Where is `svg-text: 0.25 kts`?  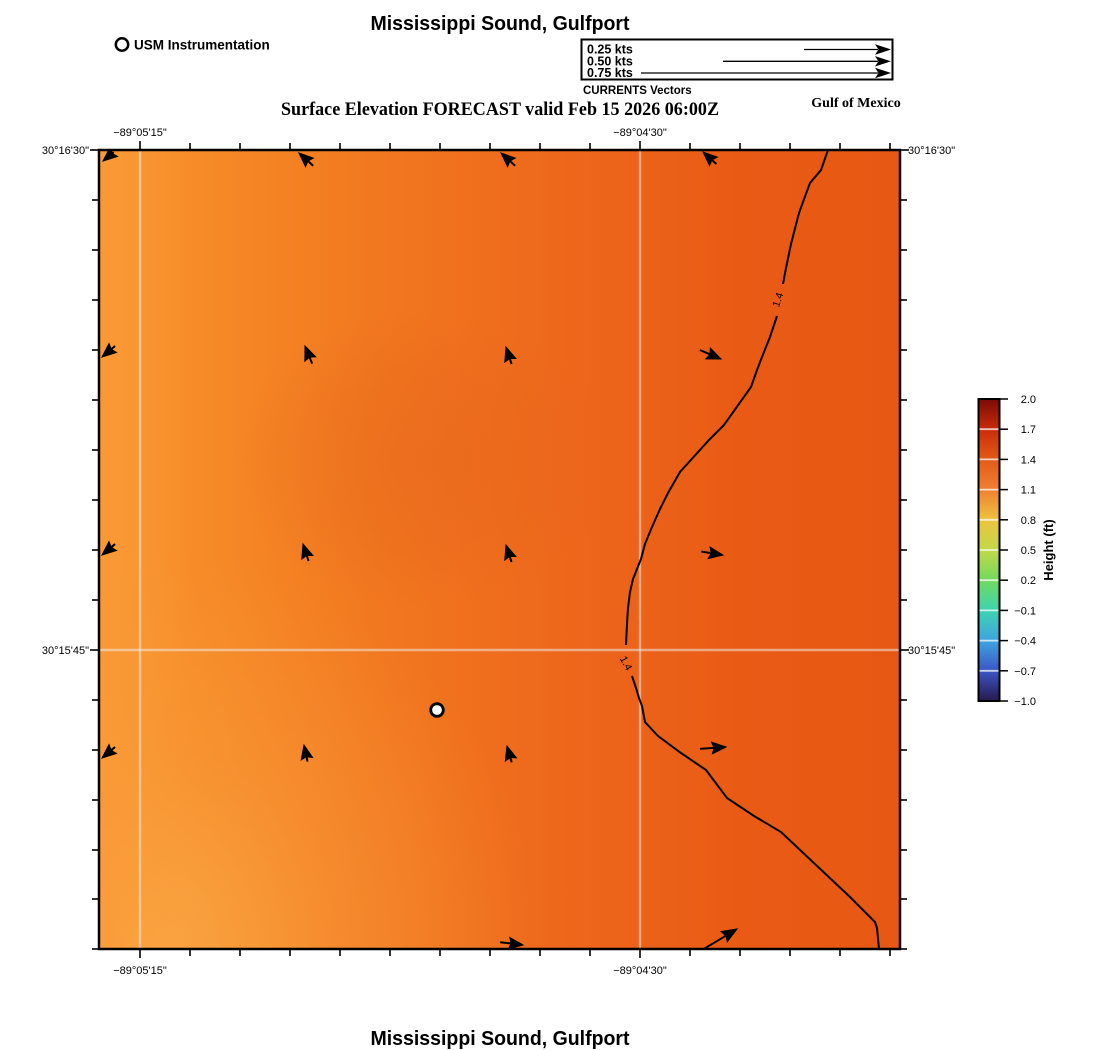 svg-text: 0.25 kts is located at coordinates (610, 50).